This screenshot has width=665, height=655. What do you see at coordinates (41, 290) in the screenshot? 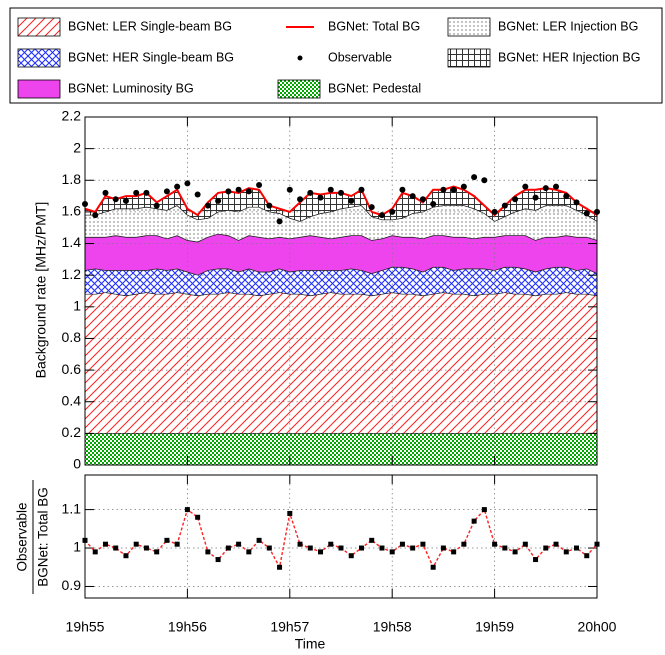
I see `y-axis-label: Background rate [MHz/PMT]` at bounding box center [41, 290].